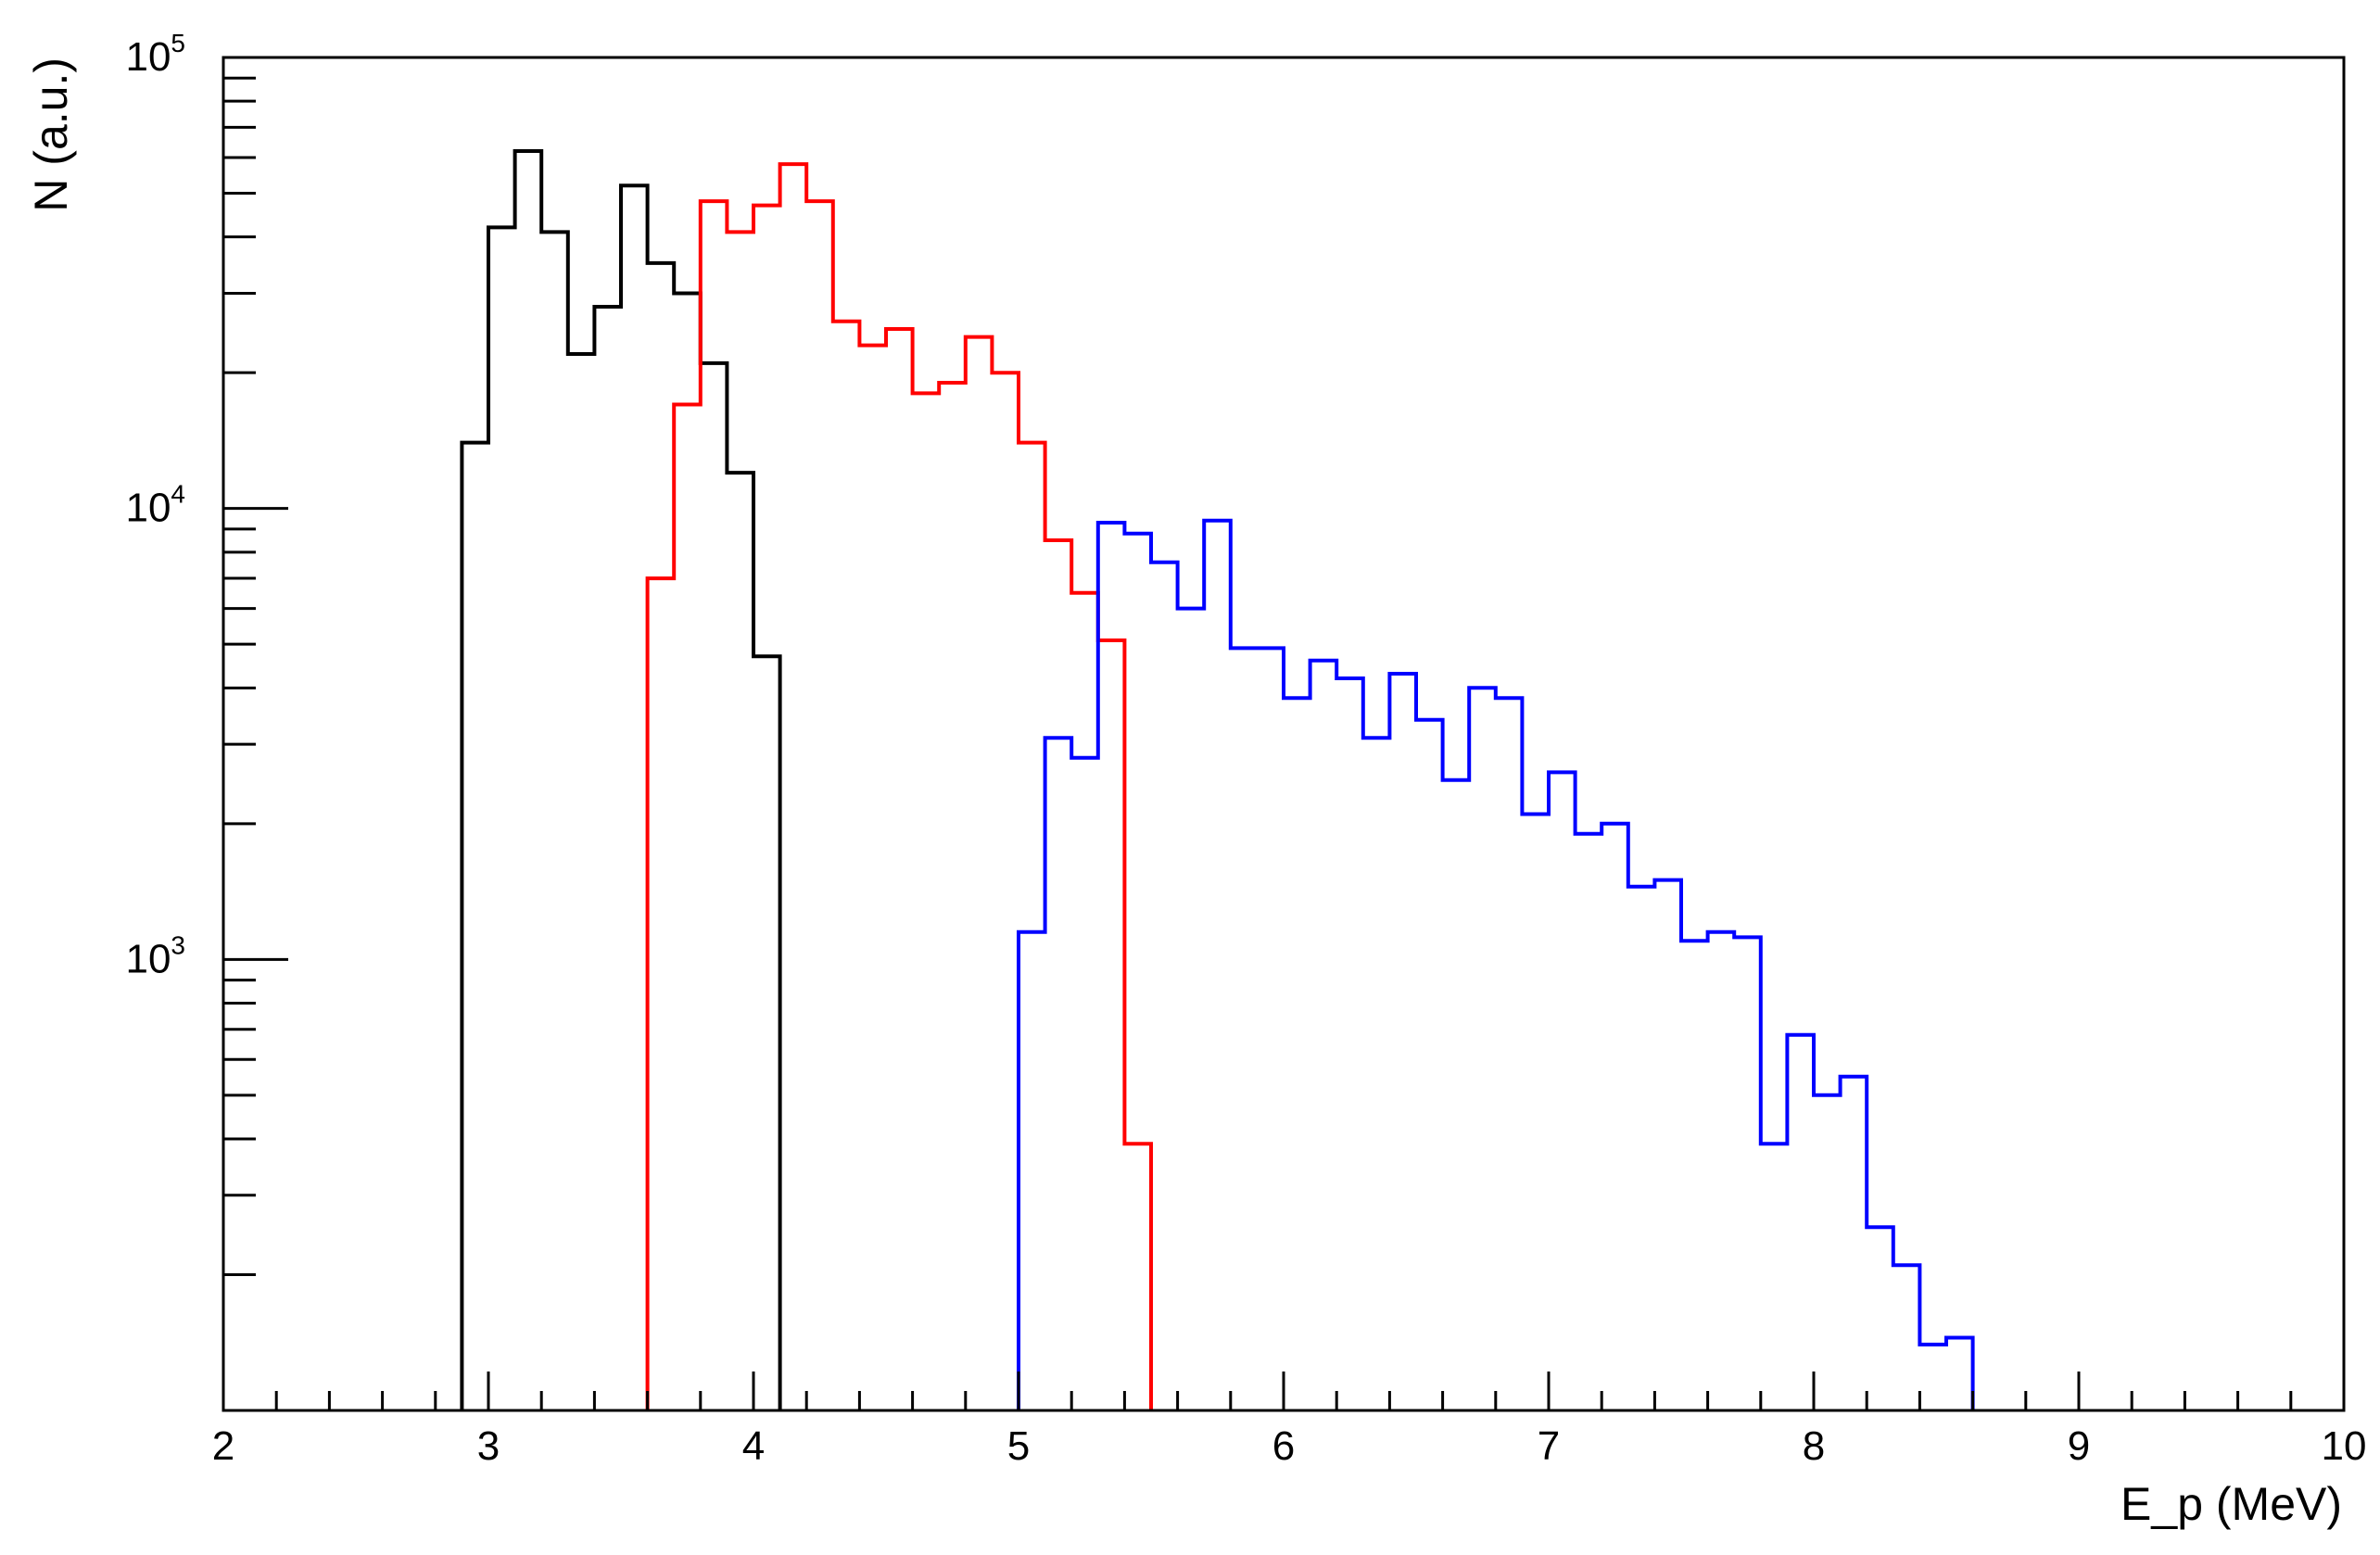 The image size is (2380, 1555). Describe the element at coordinates (2344, 1446) in the screenshot. I see `x-tick-label: 10` at that location.